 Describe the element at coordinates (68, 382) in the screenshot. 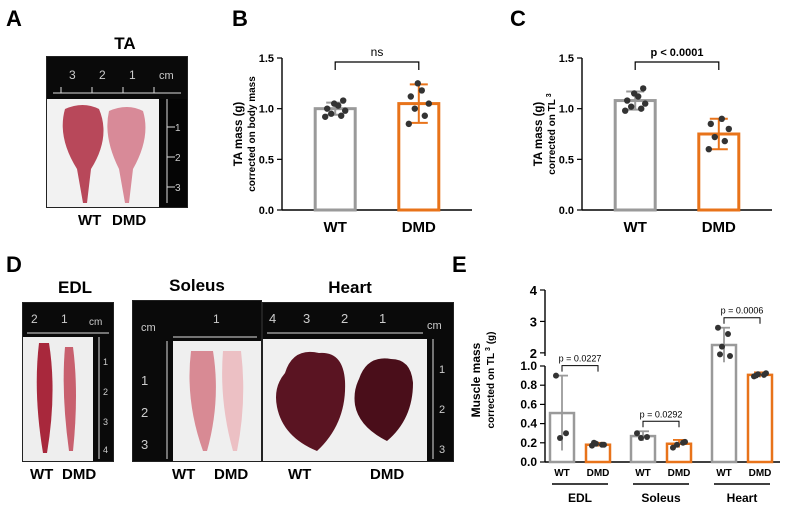

I see `edl-photo-drawing: 2 1 cm 1 2 3 4` at that location.